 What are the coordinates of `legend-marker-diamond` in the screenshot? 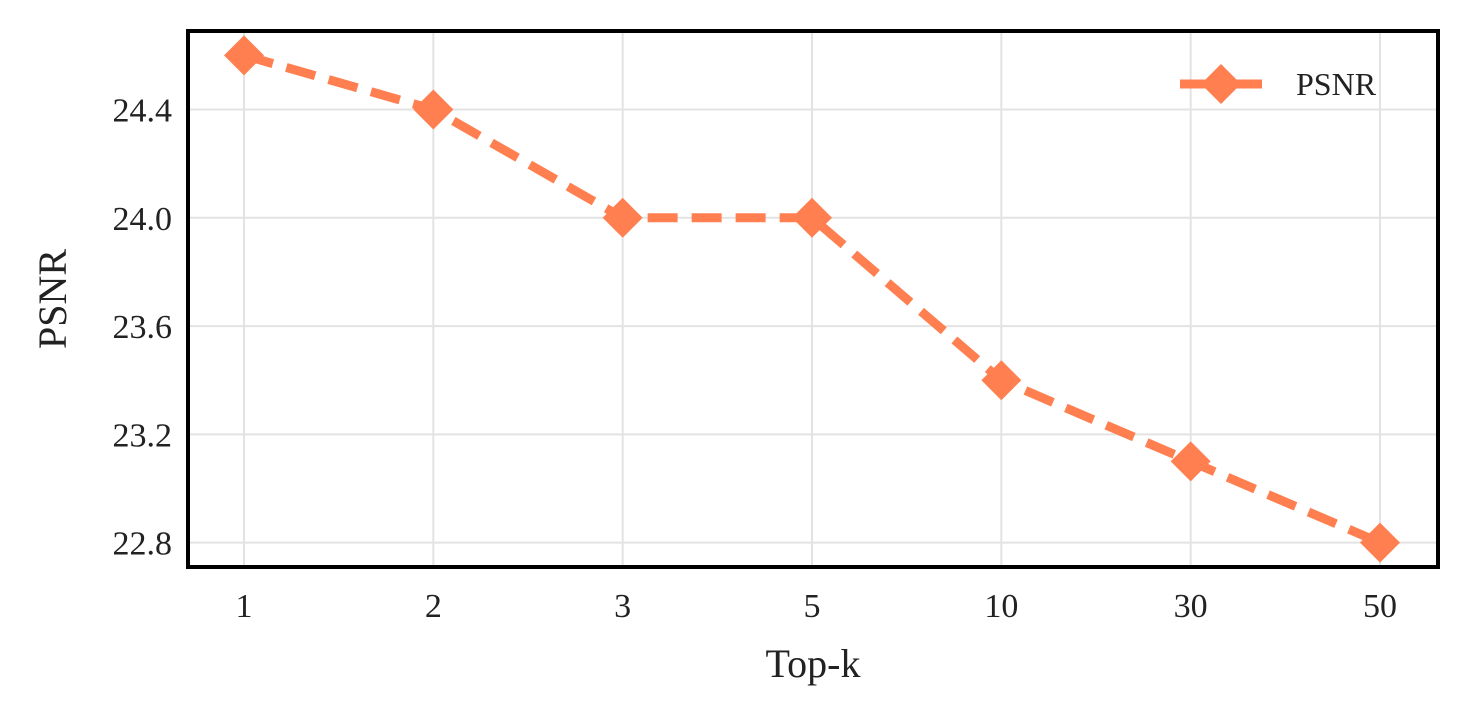 It's located at (1221, 84).